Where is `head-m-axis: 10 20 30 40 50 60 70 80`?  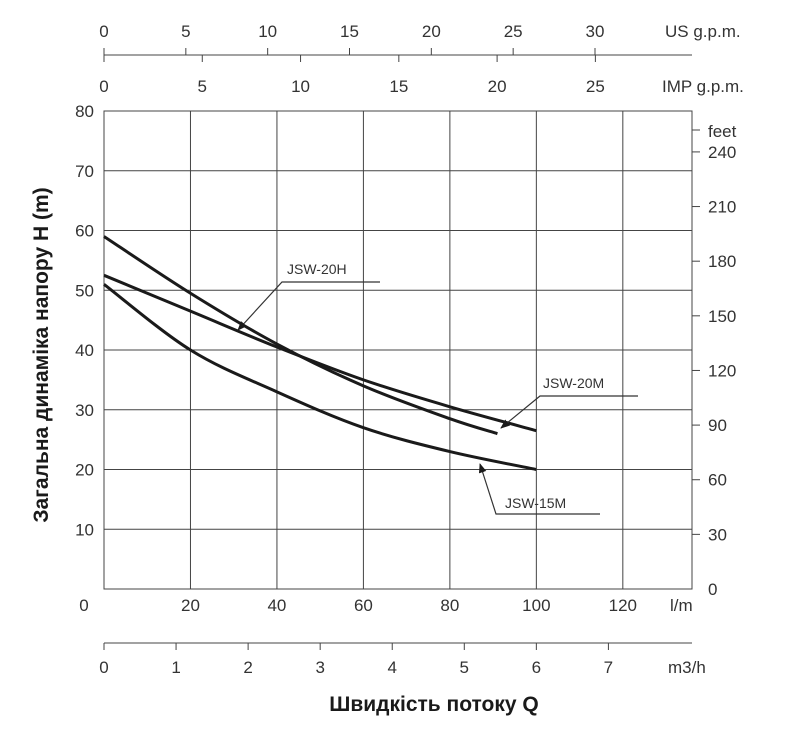
head-m-axis: 10 20 30 40 50 60 70 80 is located at coordinates (84, 320).